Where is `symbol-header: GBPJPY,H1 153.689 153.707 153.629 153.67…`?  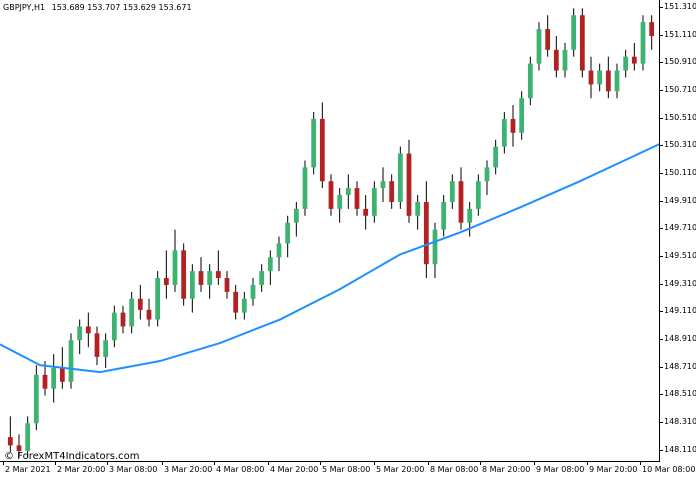 symbol-header: GBPJPY,H1 153.689 153.707 153.629 153.67… is located at coordinates (97, 8).